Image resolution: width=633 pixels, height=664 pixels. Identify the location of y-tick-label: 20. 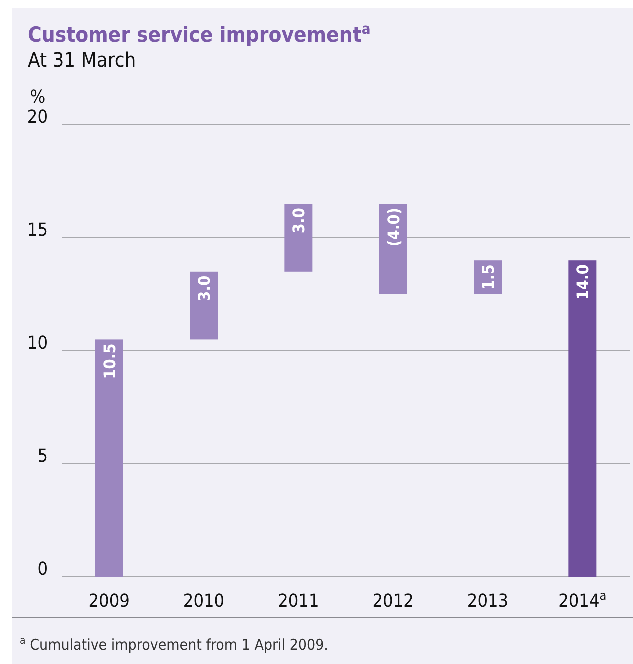
(37, 117).